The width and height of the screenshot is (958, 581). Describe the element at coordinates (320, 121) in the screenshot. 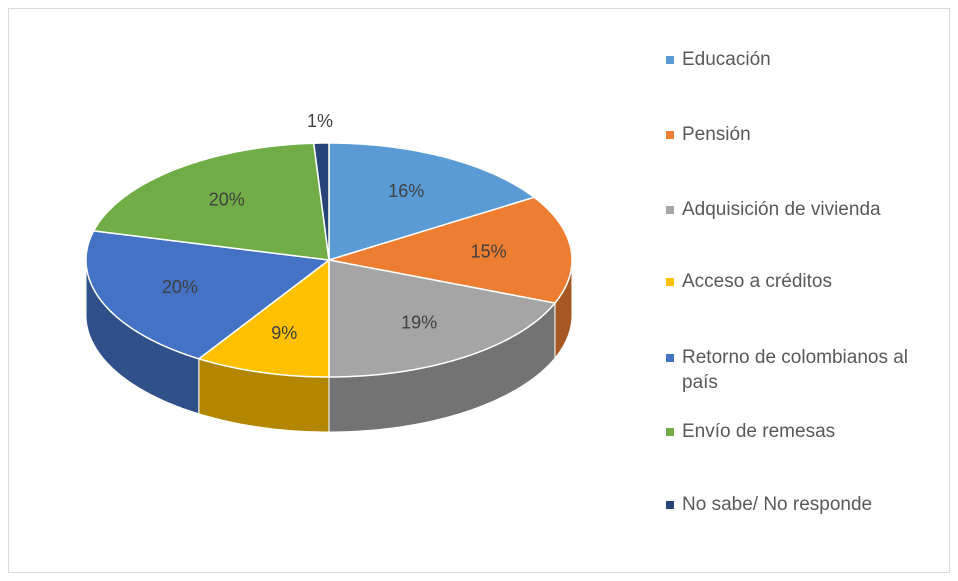

I see `data-label: 1%` at that location.